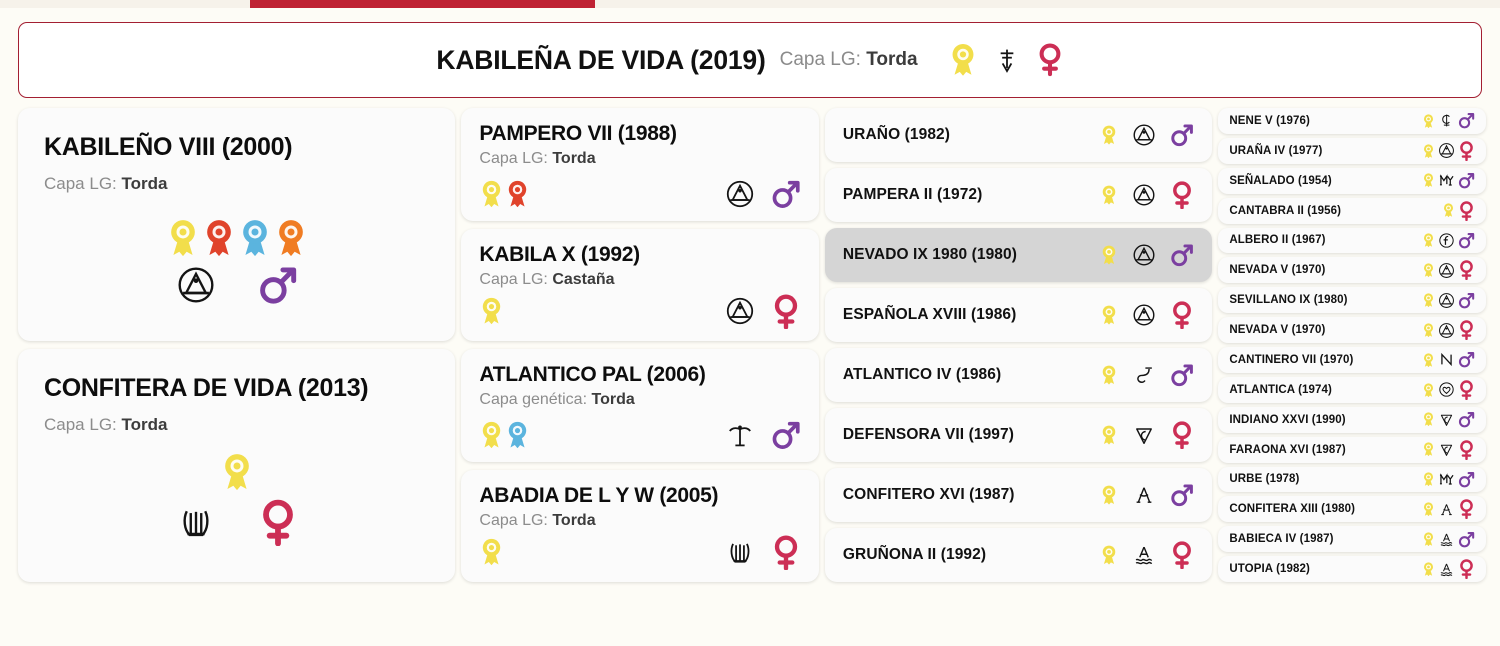  I want to click on brand-my-monogram-icon, so click(1446, 479).